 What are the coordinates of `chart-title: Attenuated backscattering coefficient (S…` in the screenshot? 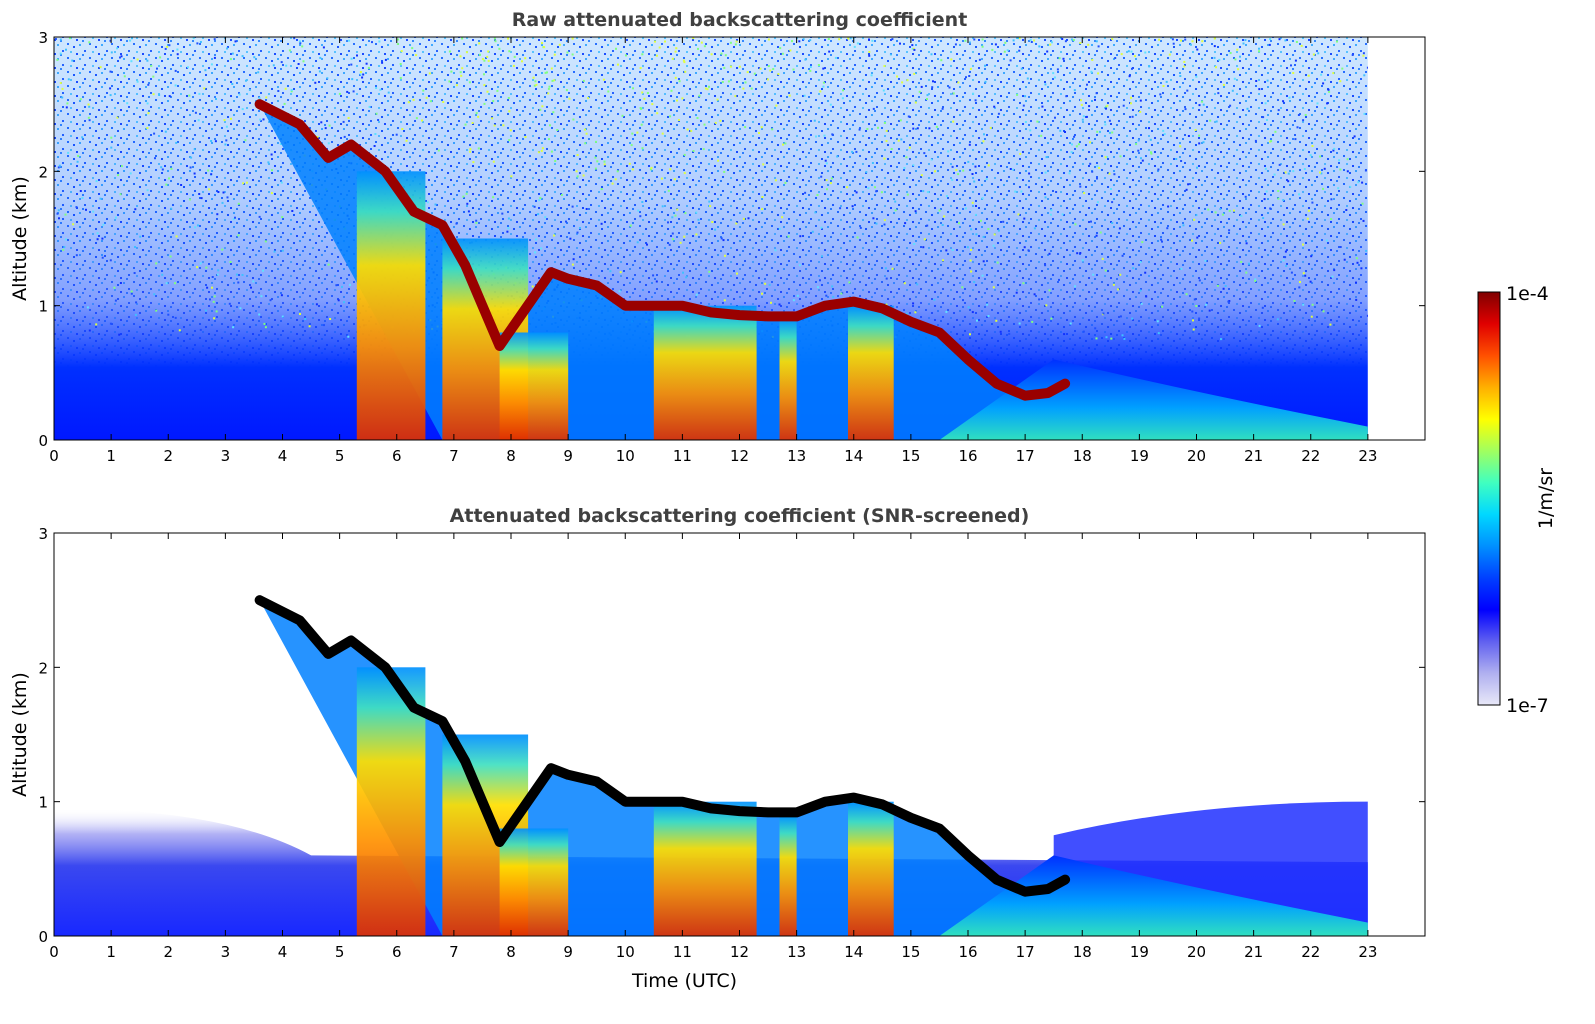 It's located at (740, 516).